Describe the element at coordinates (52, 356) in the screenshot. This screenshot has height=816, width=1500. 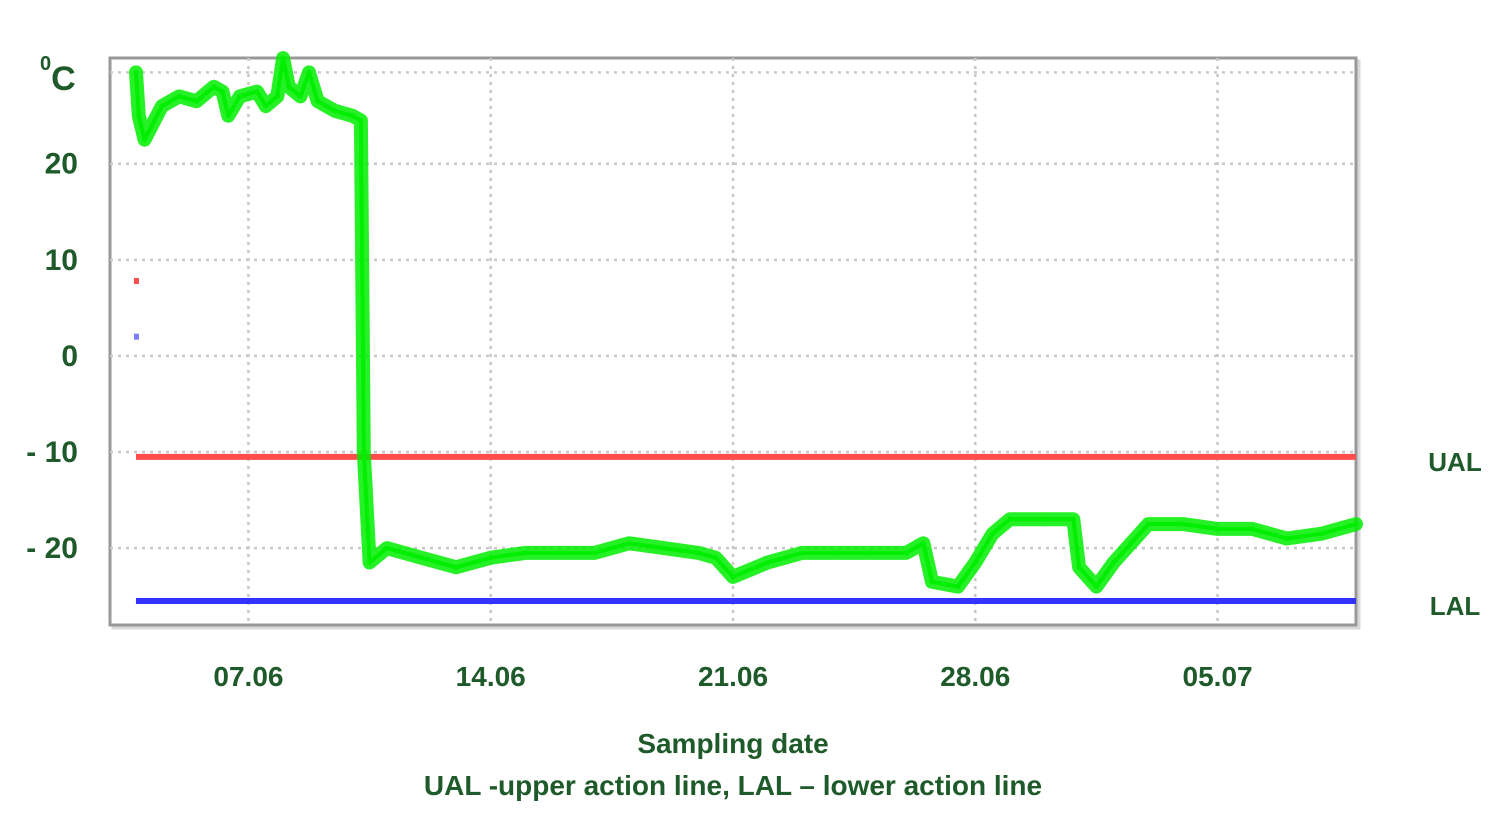
I see `y-tick-labels: 20 10 0 - 10 - 20` at that location.